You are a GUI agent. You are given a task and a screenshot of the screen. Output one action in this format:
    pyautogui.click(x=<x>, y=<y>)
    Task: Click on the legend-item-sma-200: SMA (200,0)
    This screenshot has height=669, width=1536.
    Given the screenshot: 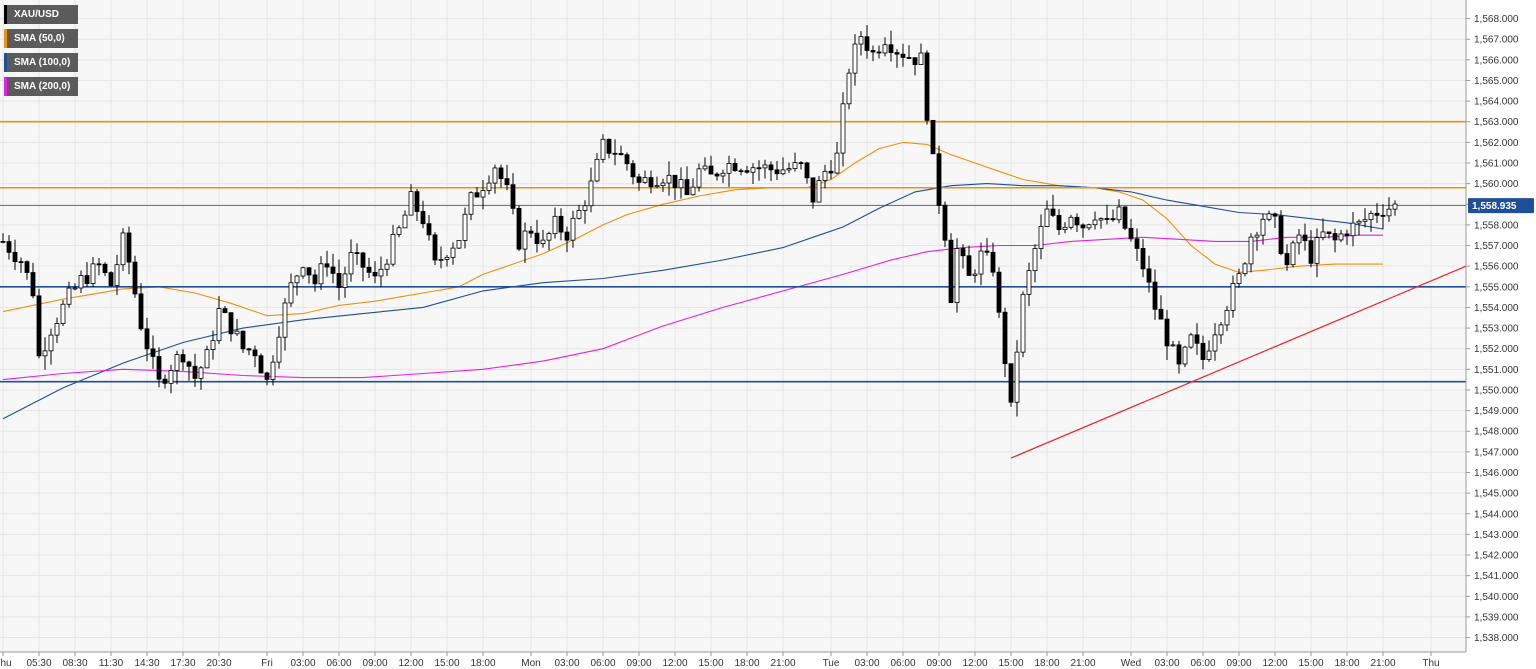 What is the action you would take?
    pyautogui.click(x=41, y=86)
    